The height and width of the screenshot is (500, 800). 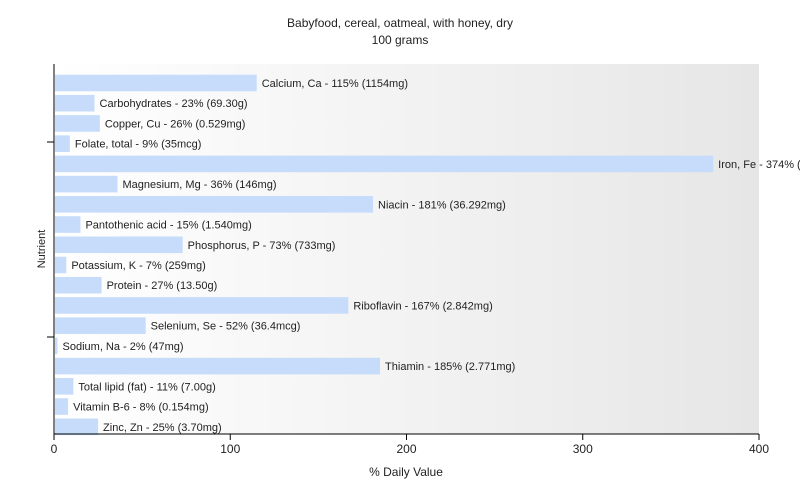 What do you see at coordinates (162, 428) in the screenshot?
I see `bar-label: Zinc, Zn - 25% (3.70mg)` at bounding box center [162, 428].